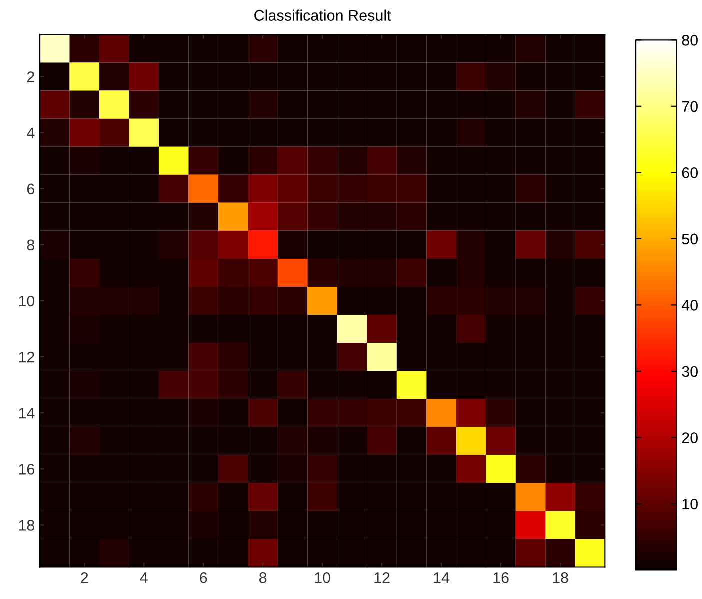 The image size is (702, 599). Describe the element at coordinates (501, 578) in the screenshot. I see `x-tick-label: 16` at that location.